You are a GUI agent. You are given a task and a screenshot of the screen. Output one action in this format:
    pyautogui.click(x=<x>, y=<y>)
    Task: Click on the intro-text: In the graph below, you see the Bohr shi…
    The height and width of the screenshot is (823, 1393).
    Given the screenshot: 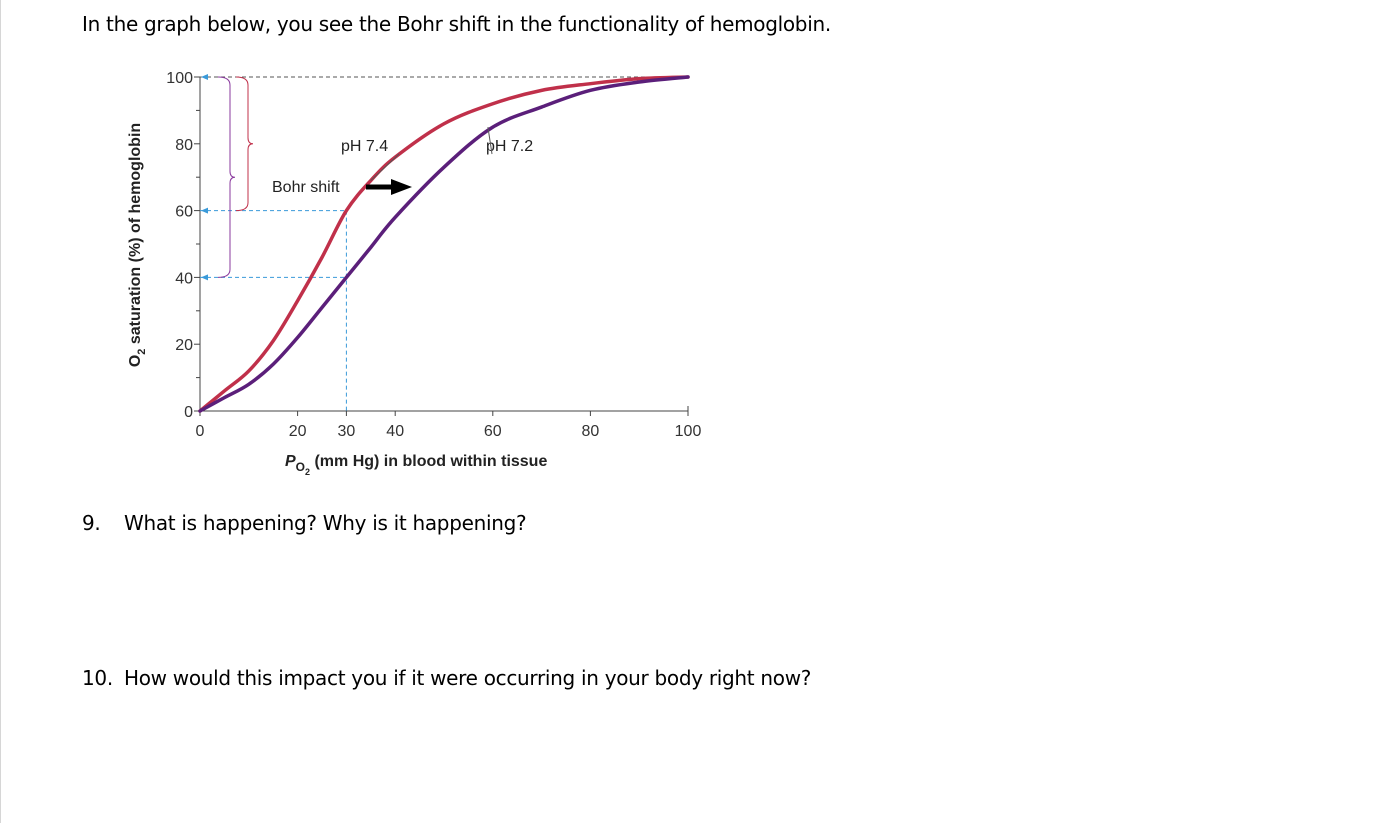 What is the action you would take?
    pyautogui.click(x=456, y=24)
    